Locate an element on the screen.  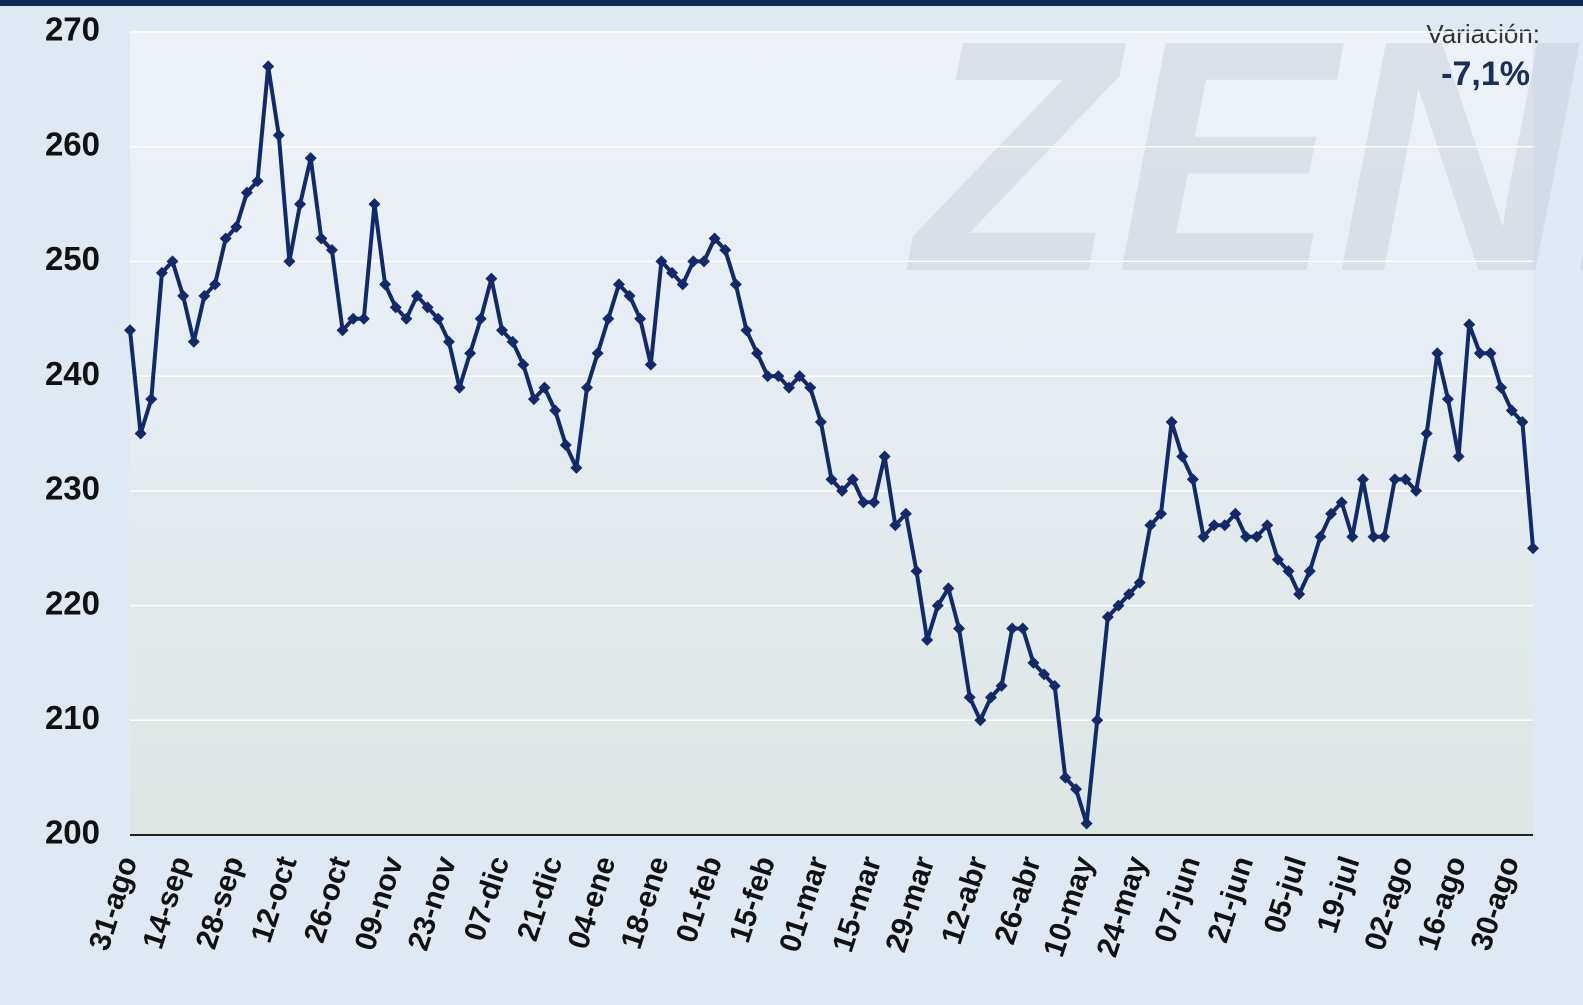
top-border is located at coordinates (791, 3).